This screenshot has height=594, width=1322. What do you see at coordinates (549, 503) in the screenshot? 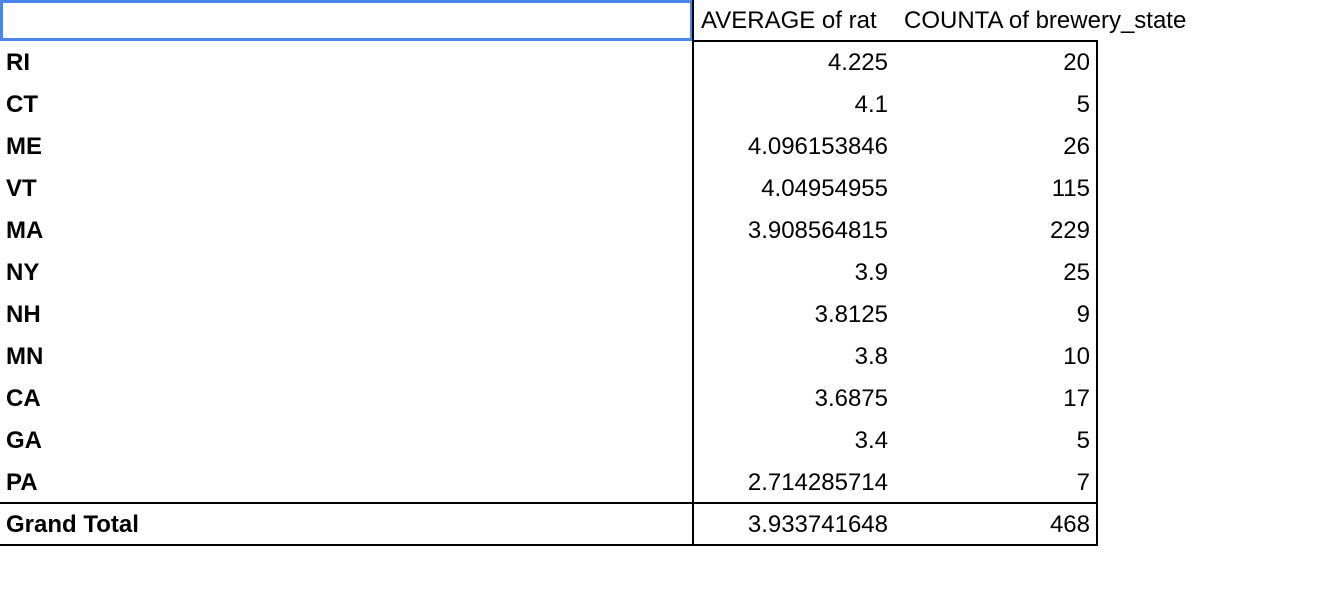
I see `grand-total-top-border` at bounding box center [549, 503].